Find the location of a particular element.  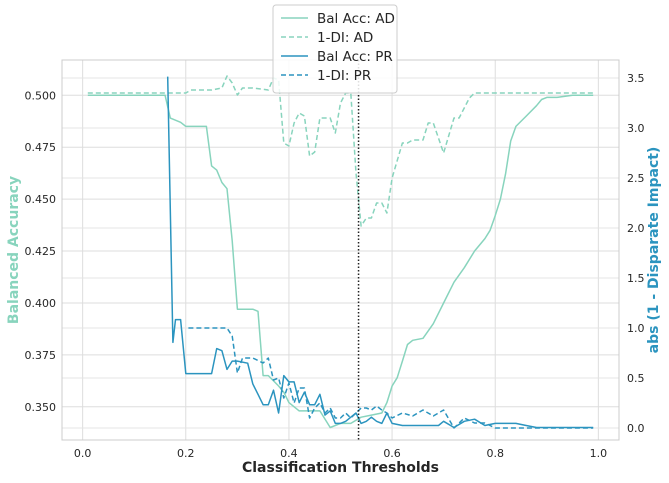

x-tick-label: 0.8 is located at coordinates (495, 453).